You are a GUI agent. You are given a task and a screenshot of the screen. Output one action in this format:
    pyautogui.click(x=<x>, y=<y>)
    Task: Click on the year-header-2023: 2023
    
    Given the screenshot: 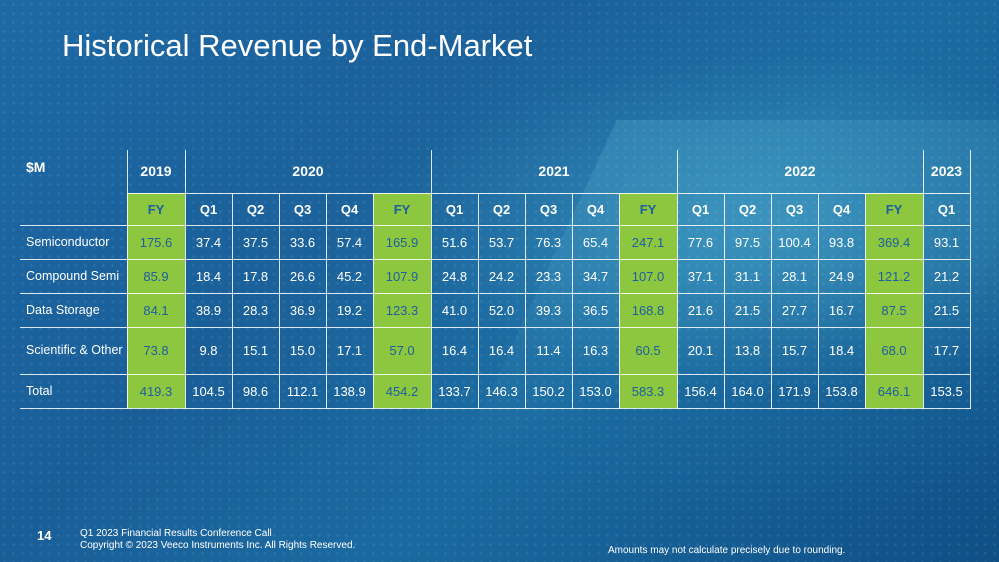 What is the action you would take?
    pyautogui.click(x=946, y=172)
    